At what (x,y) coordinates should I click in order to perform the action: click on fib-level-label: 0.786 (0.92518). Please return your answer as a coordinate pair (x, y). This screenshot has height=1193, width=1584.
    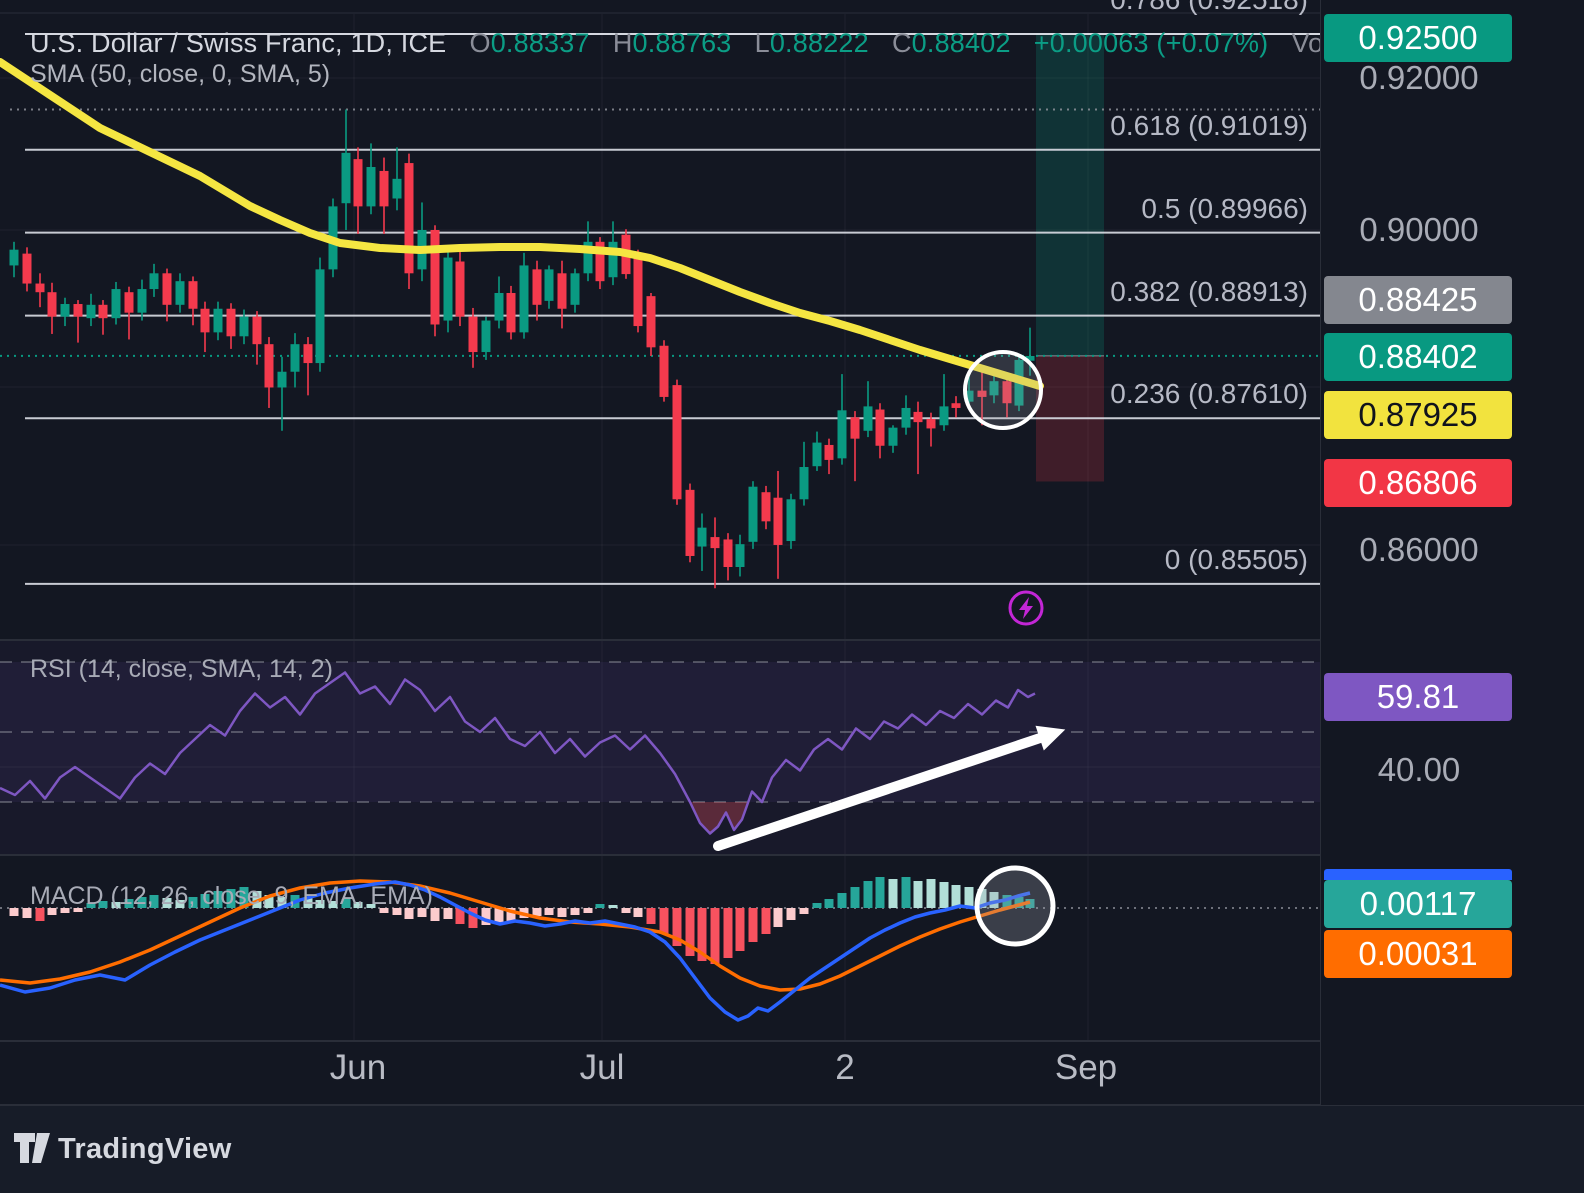
    Looking at the image, I should click on (1209, 8).